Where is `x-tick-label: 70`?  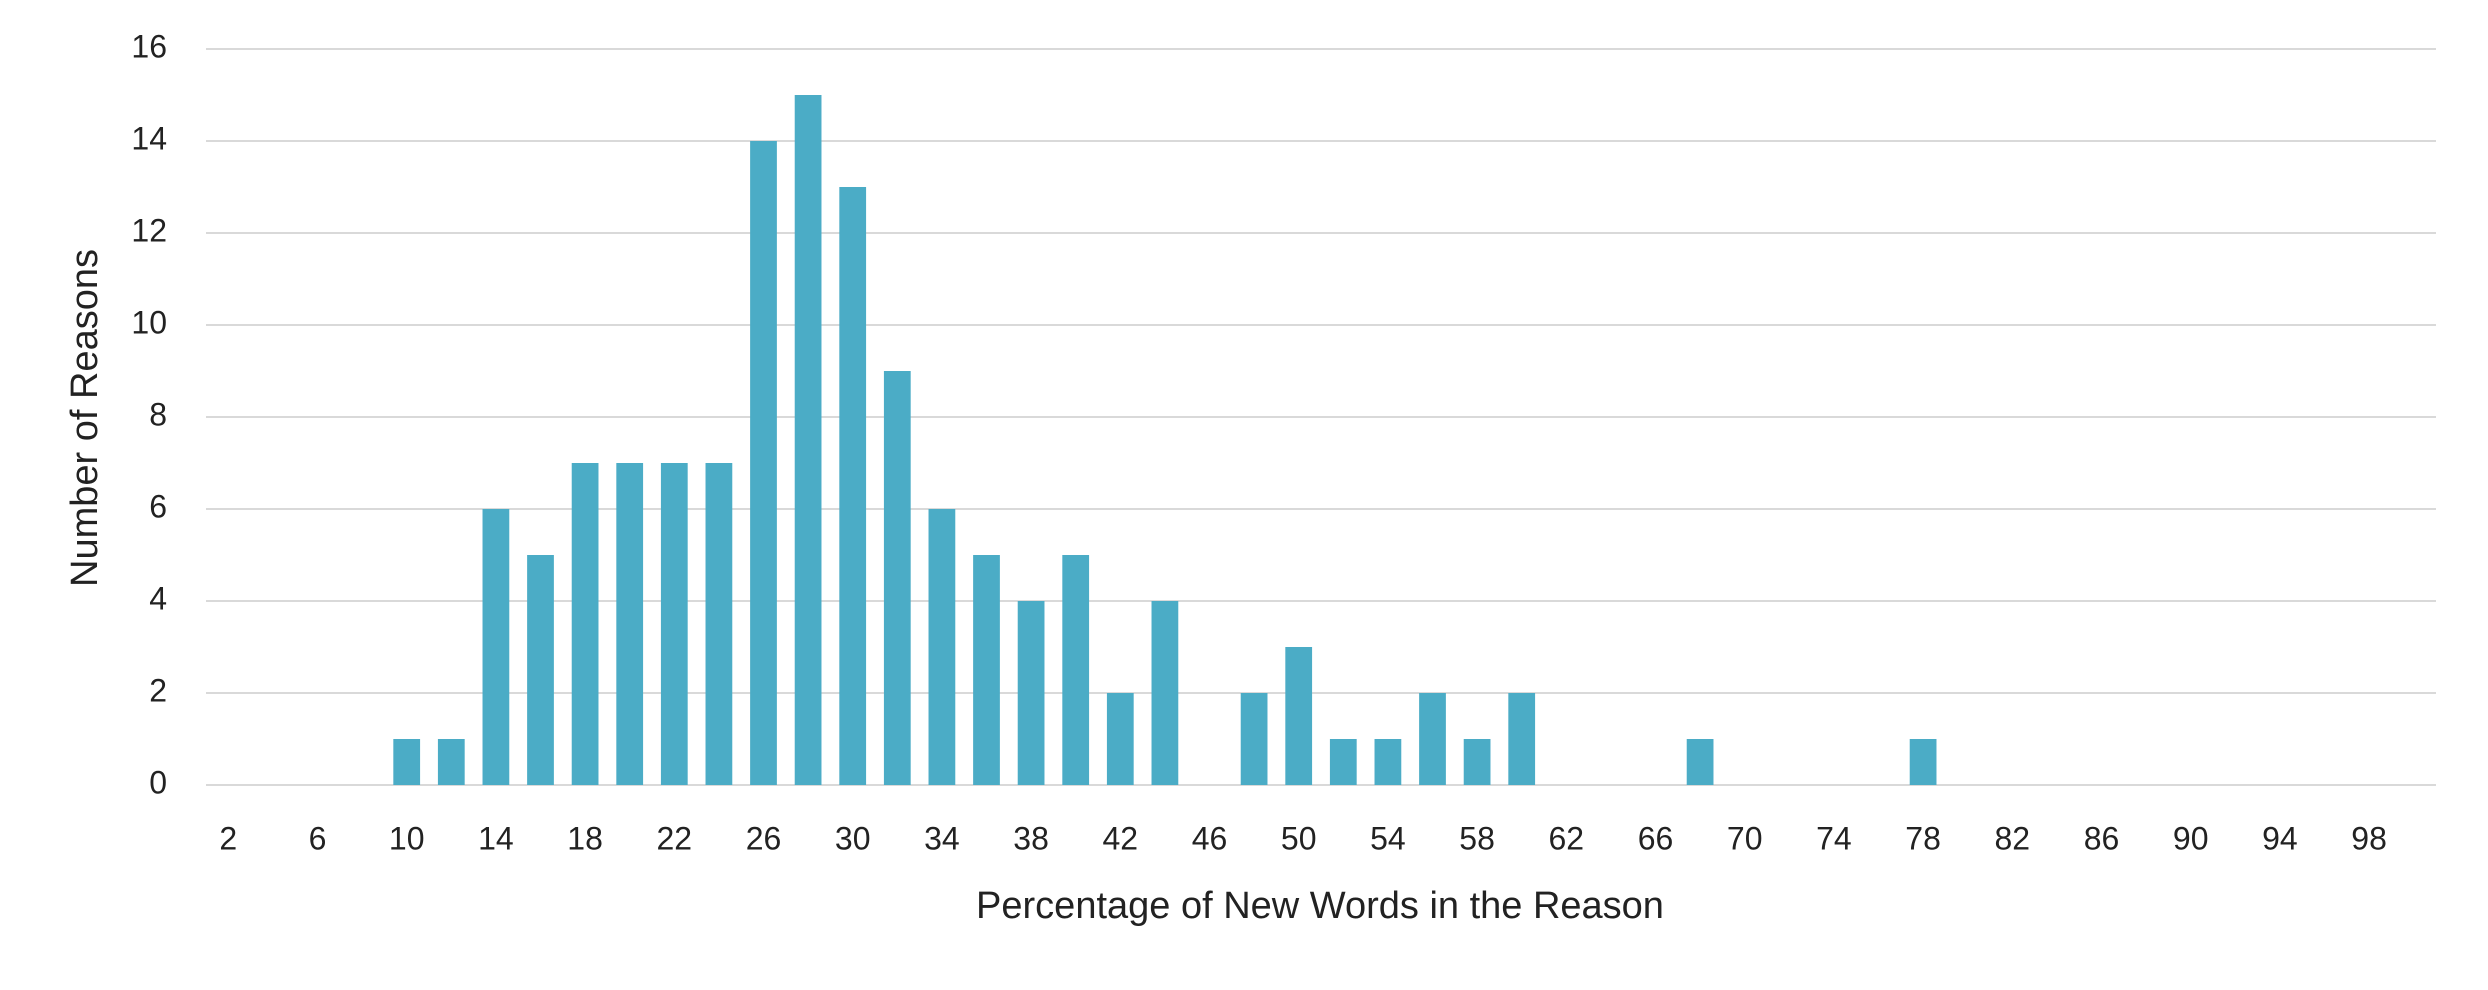
x-tick-label: 70 is located at coordinates (1745, 838).